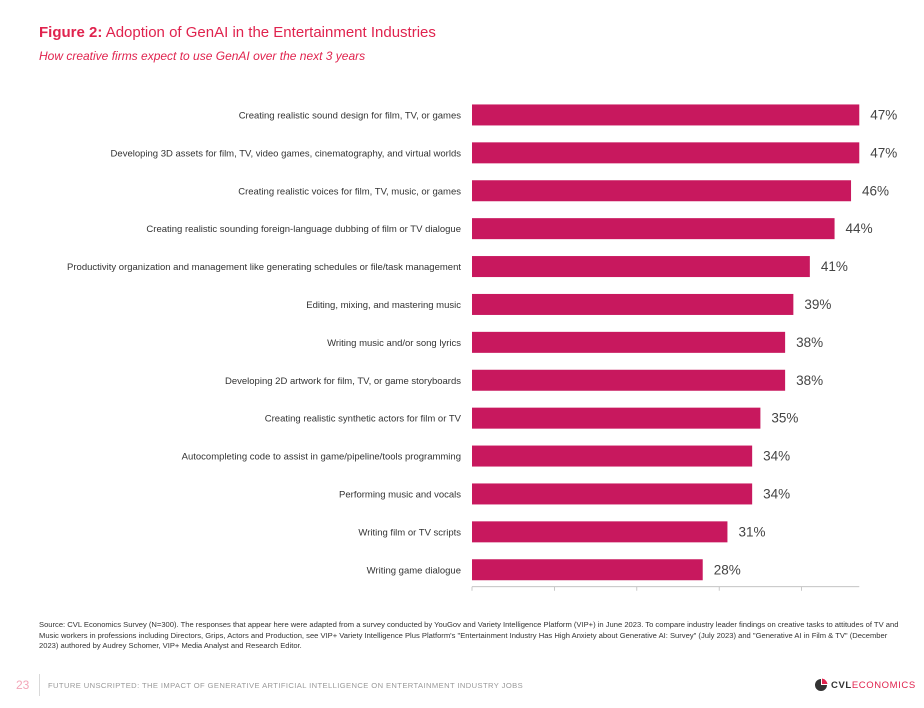 Image resolution: width=924 pixels, height=708 pixels. I want to click on category-label: Editing, mixing, and mastering music, so click(383, 305).